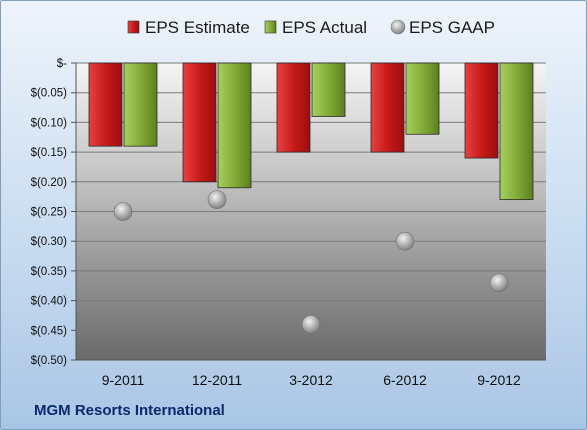  What do you see at coordinates (311, 380) in the screenshot?
I see `x-tick-label: 3-2012` at bounding box center [311, 380].